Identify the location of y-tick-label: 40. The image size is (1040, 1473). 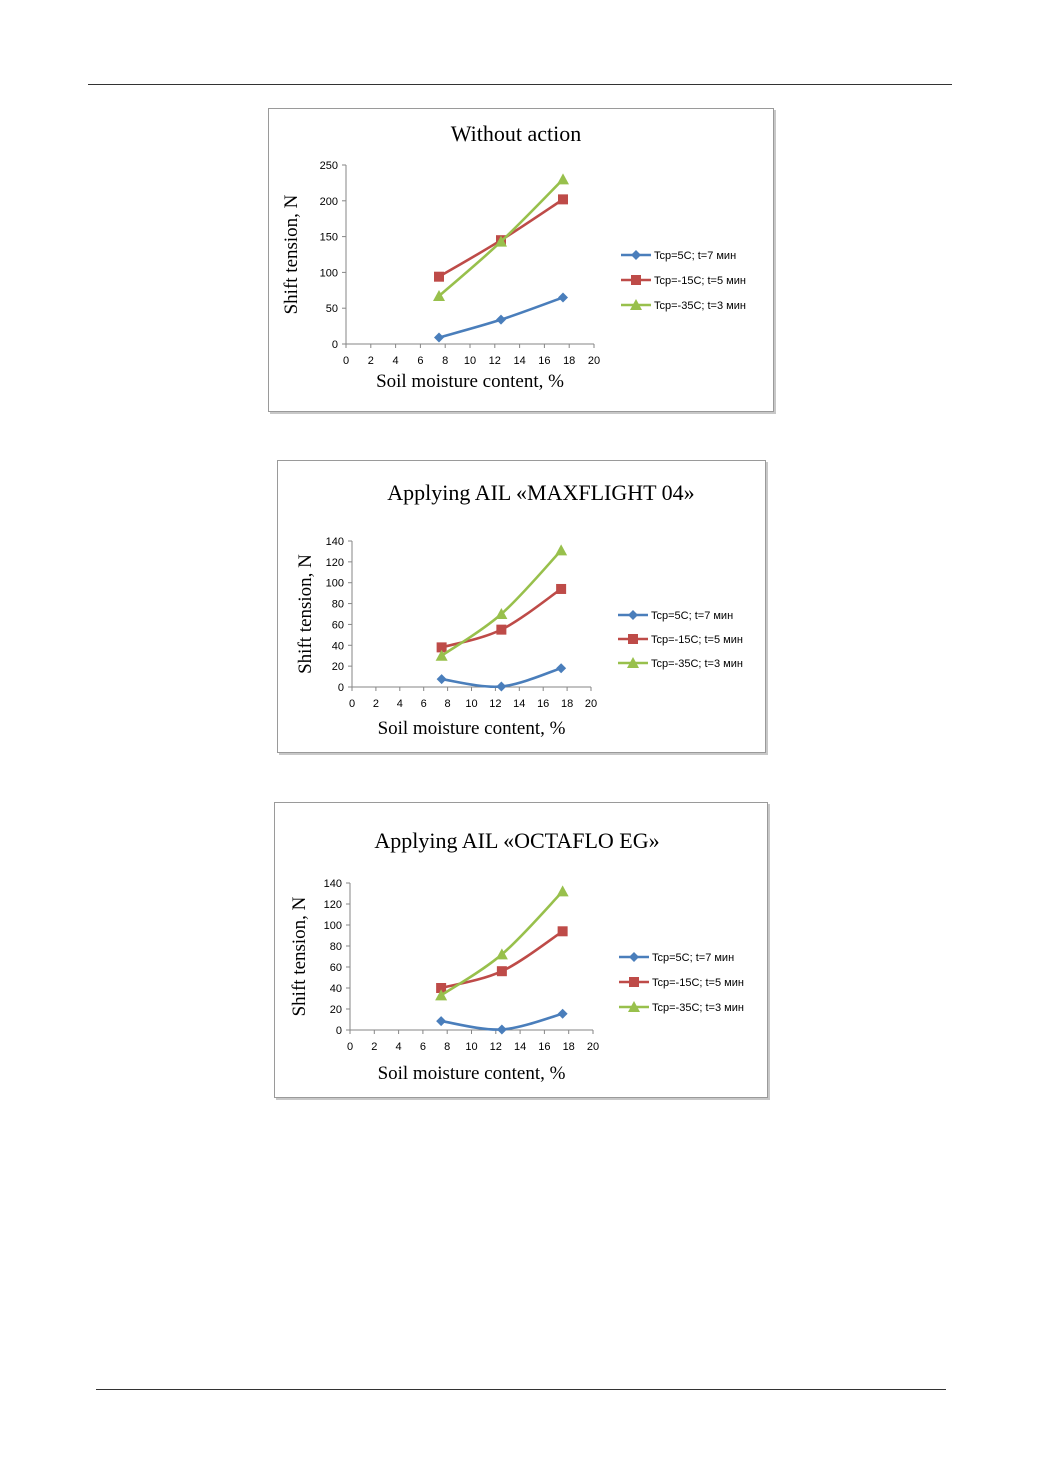
(336, 989).